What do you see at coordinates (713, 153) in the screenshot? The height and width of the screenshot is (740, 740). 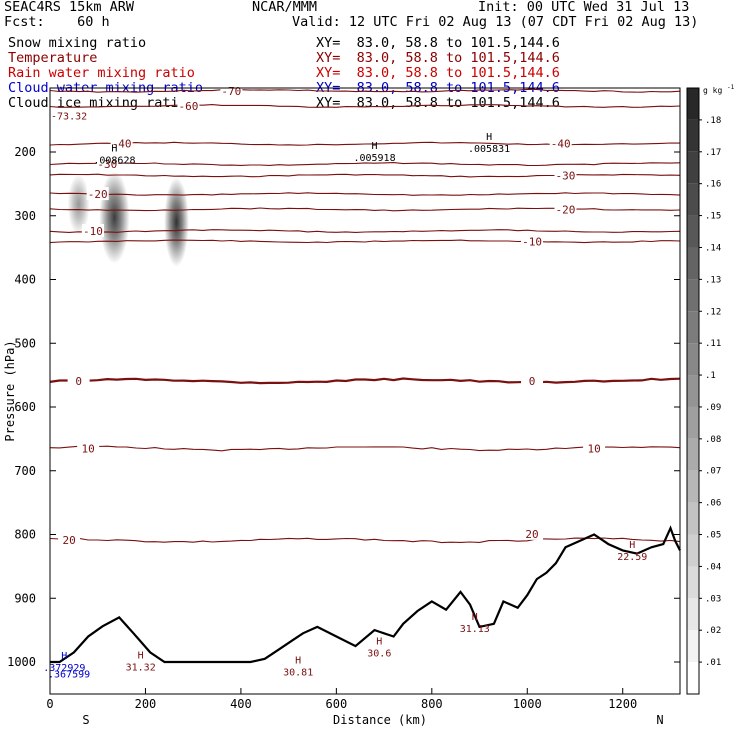 I see `colorbar-tick-label: .17` at bounding box center [713, 153].